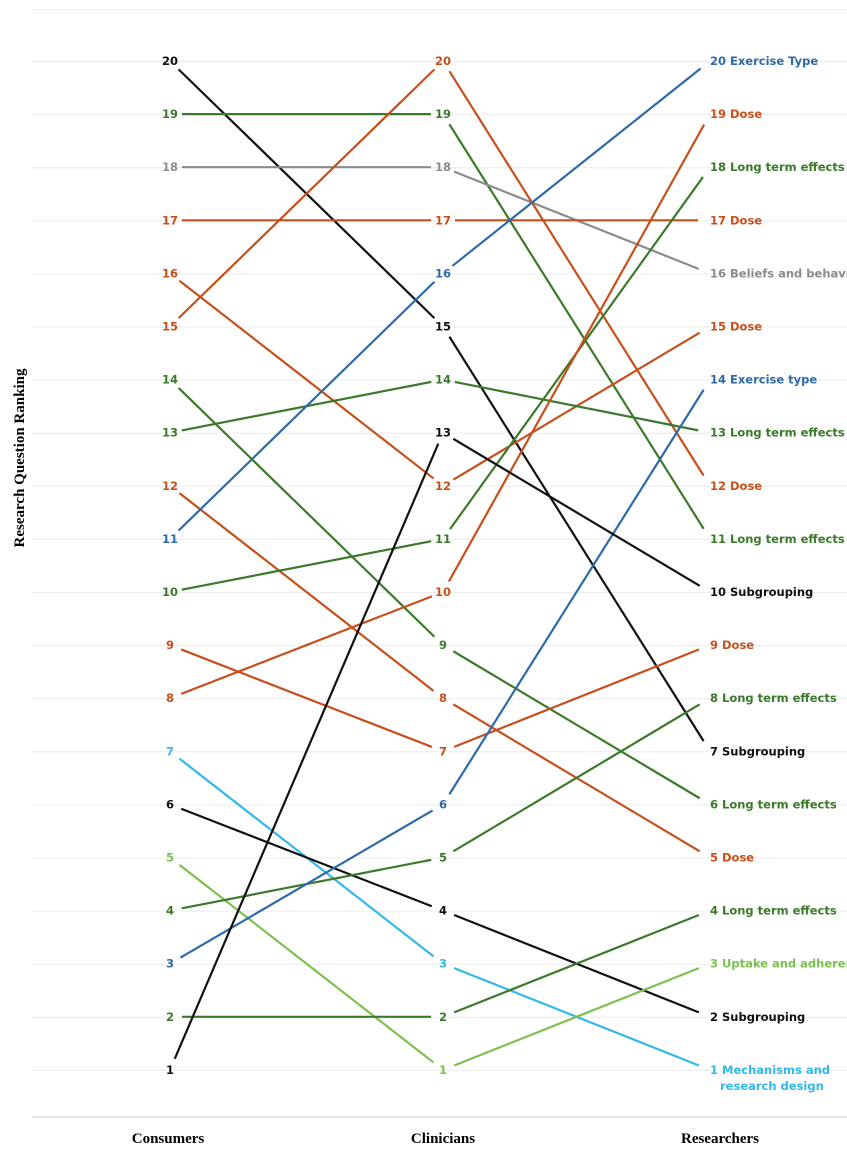  Describe the element at coordinates (443, 804) in the screenshot. I see `clinician-rank-label: 6` at that location.